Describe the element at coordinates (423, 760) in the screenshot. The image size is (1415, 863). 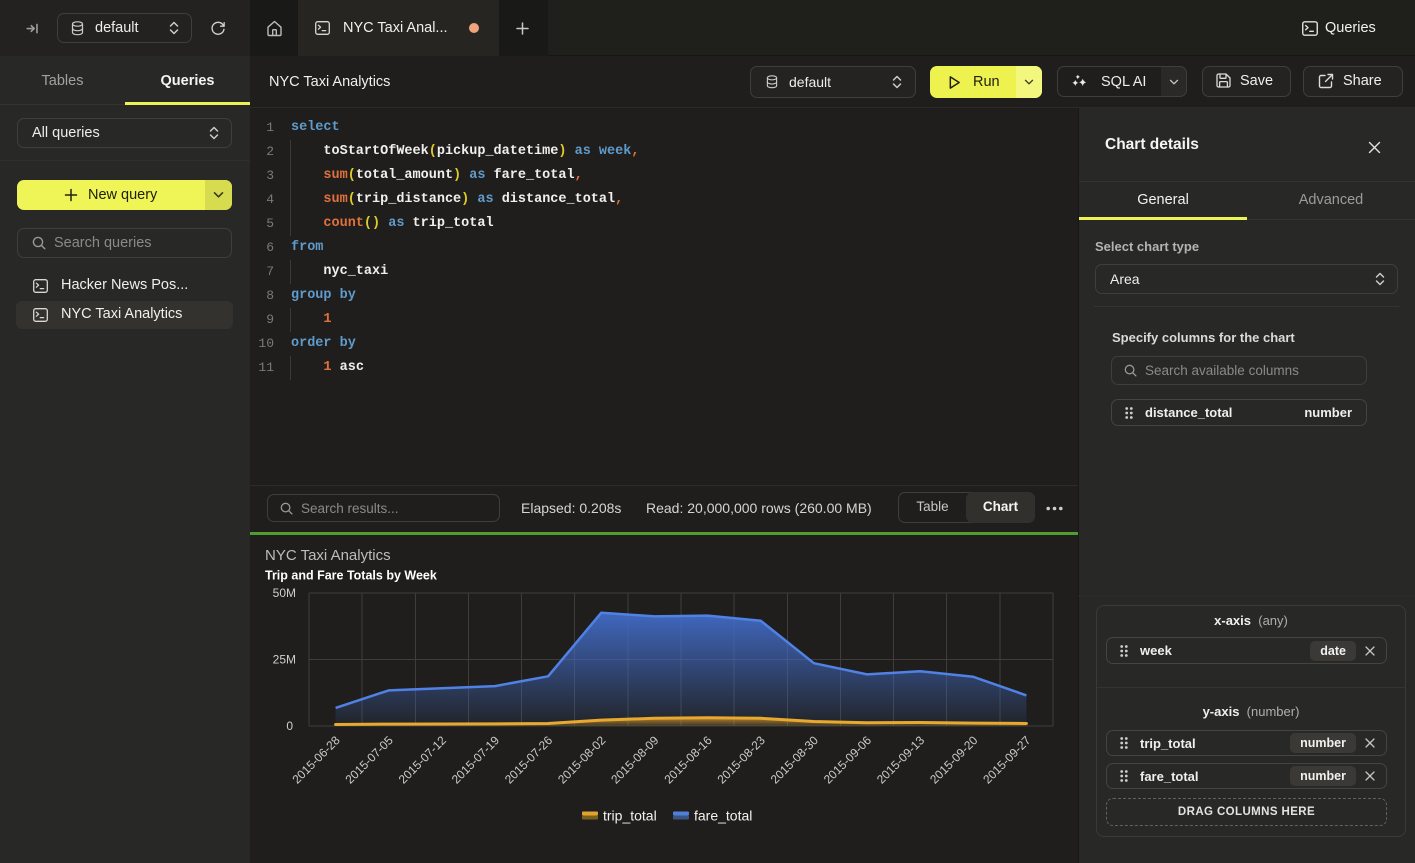
I see `svg-text: 2015-07-12` at that location.